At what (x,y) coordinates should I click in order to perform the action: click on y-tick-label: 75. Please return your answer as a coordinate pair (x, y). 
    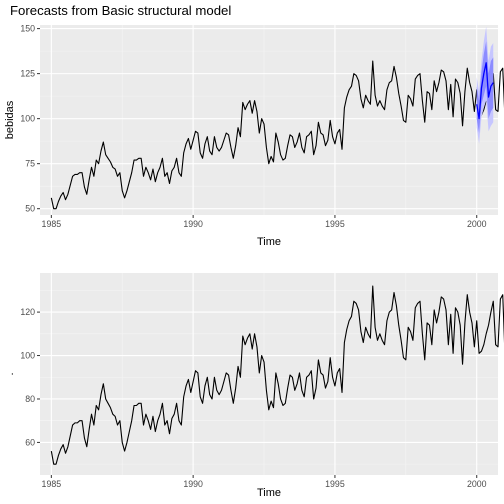
    Looking at the image, I should click on (30, 164).